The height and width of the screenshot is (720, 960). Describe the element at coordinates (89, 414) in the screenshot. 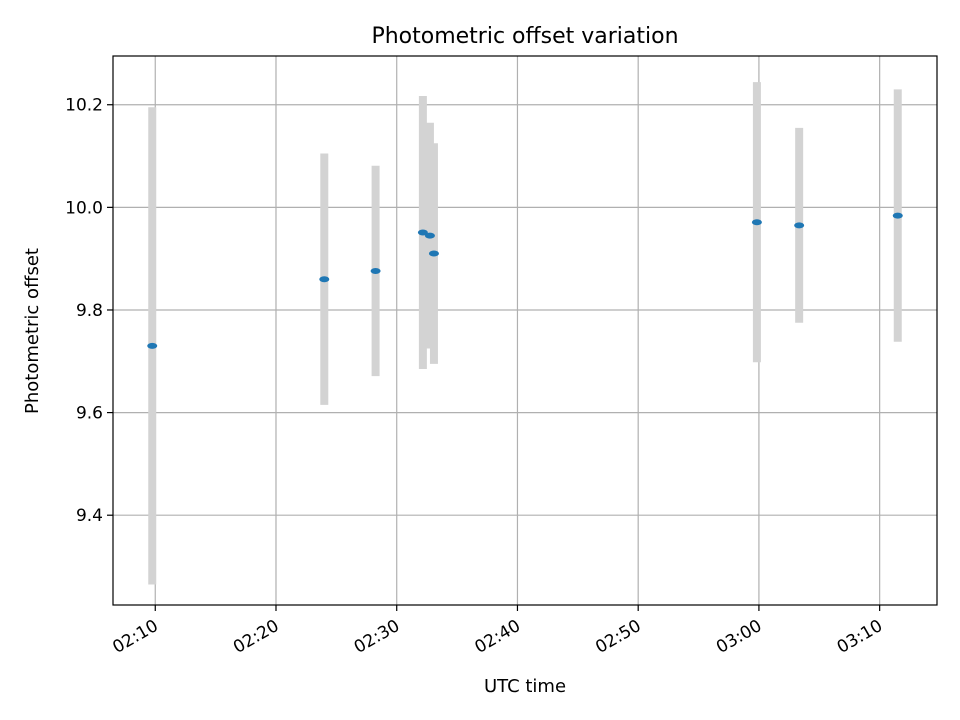

I see `y-tick-label: 9.6` at that location.